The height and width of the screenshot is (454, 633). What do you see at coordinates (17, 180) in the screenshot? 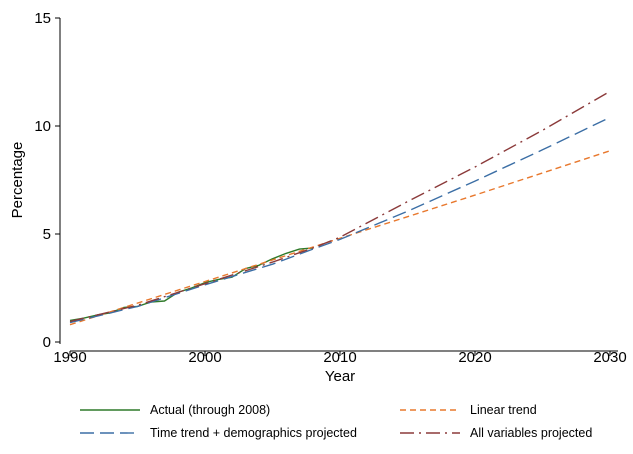
I see `y-axis-title: Percentage` at bounding box center [17, 180].